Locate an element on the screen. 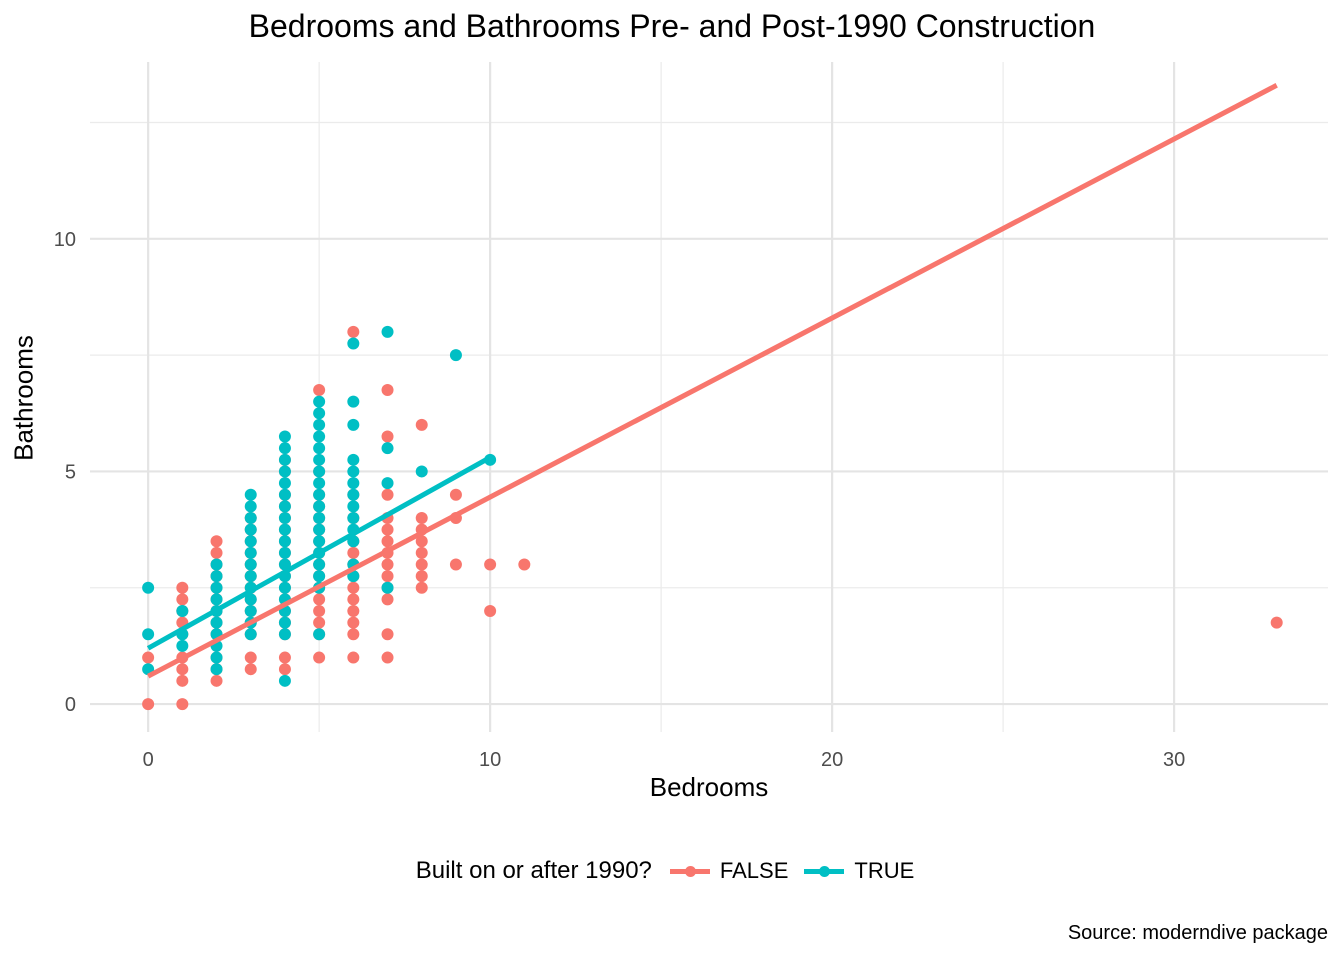  legend-label-false: FALSE is located at coordinates (754, 870).